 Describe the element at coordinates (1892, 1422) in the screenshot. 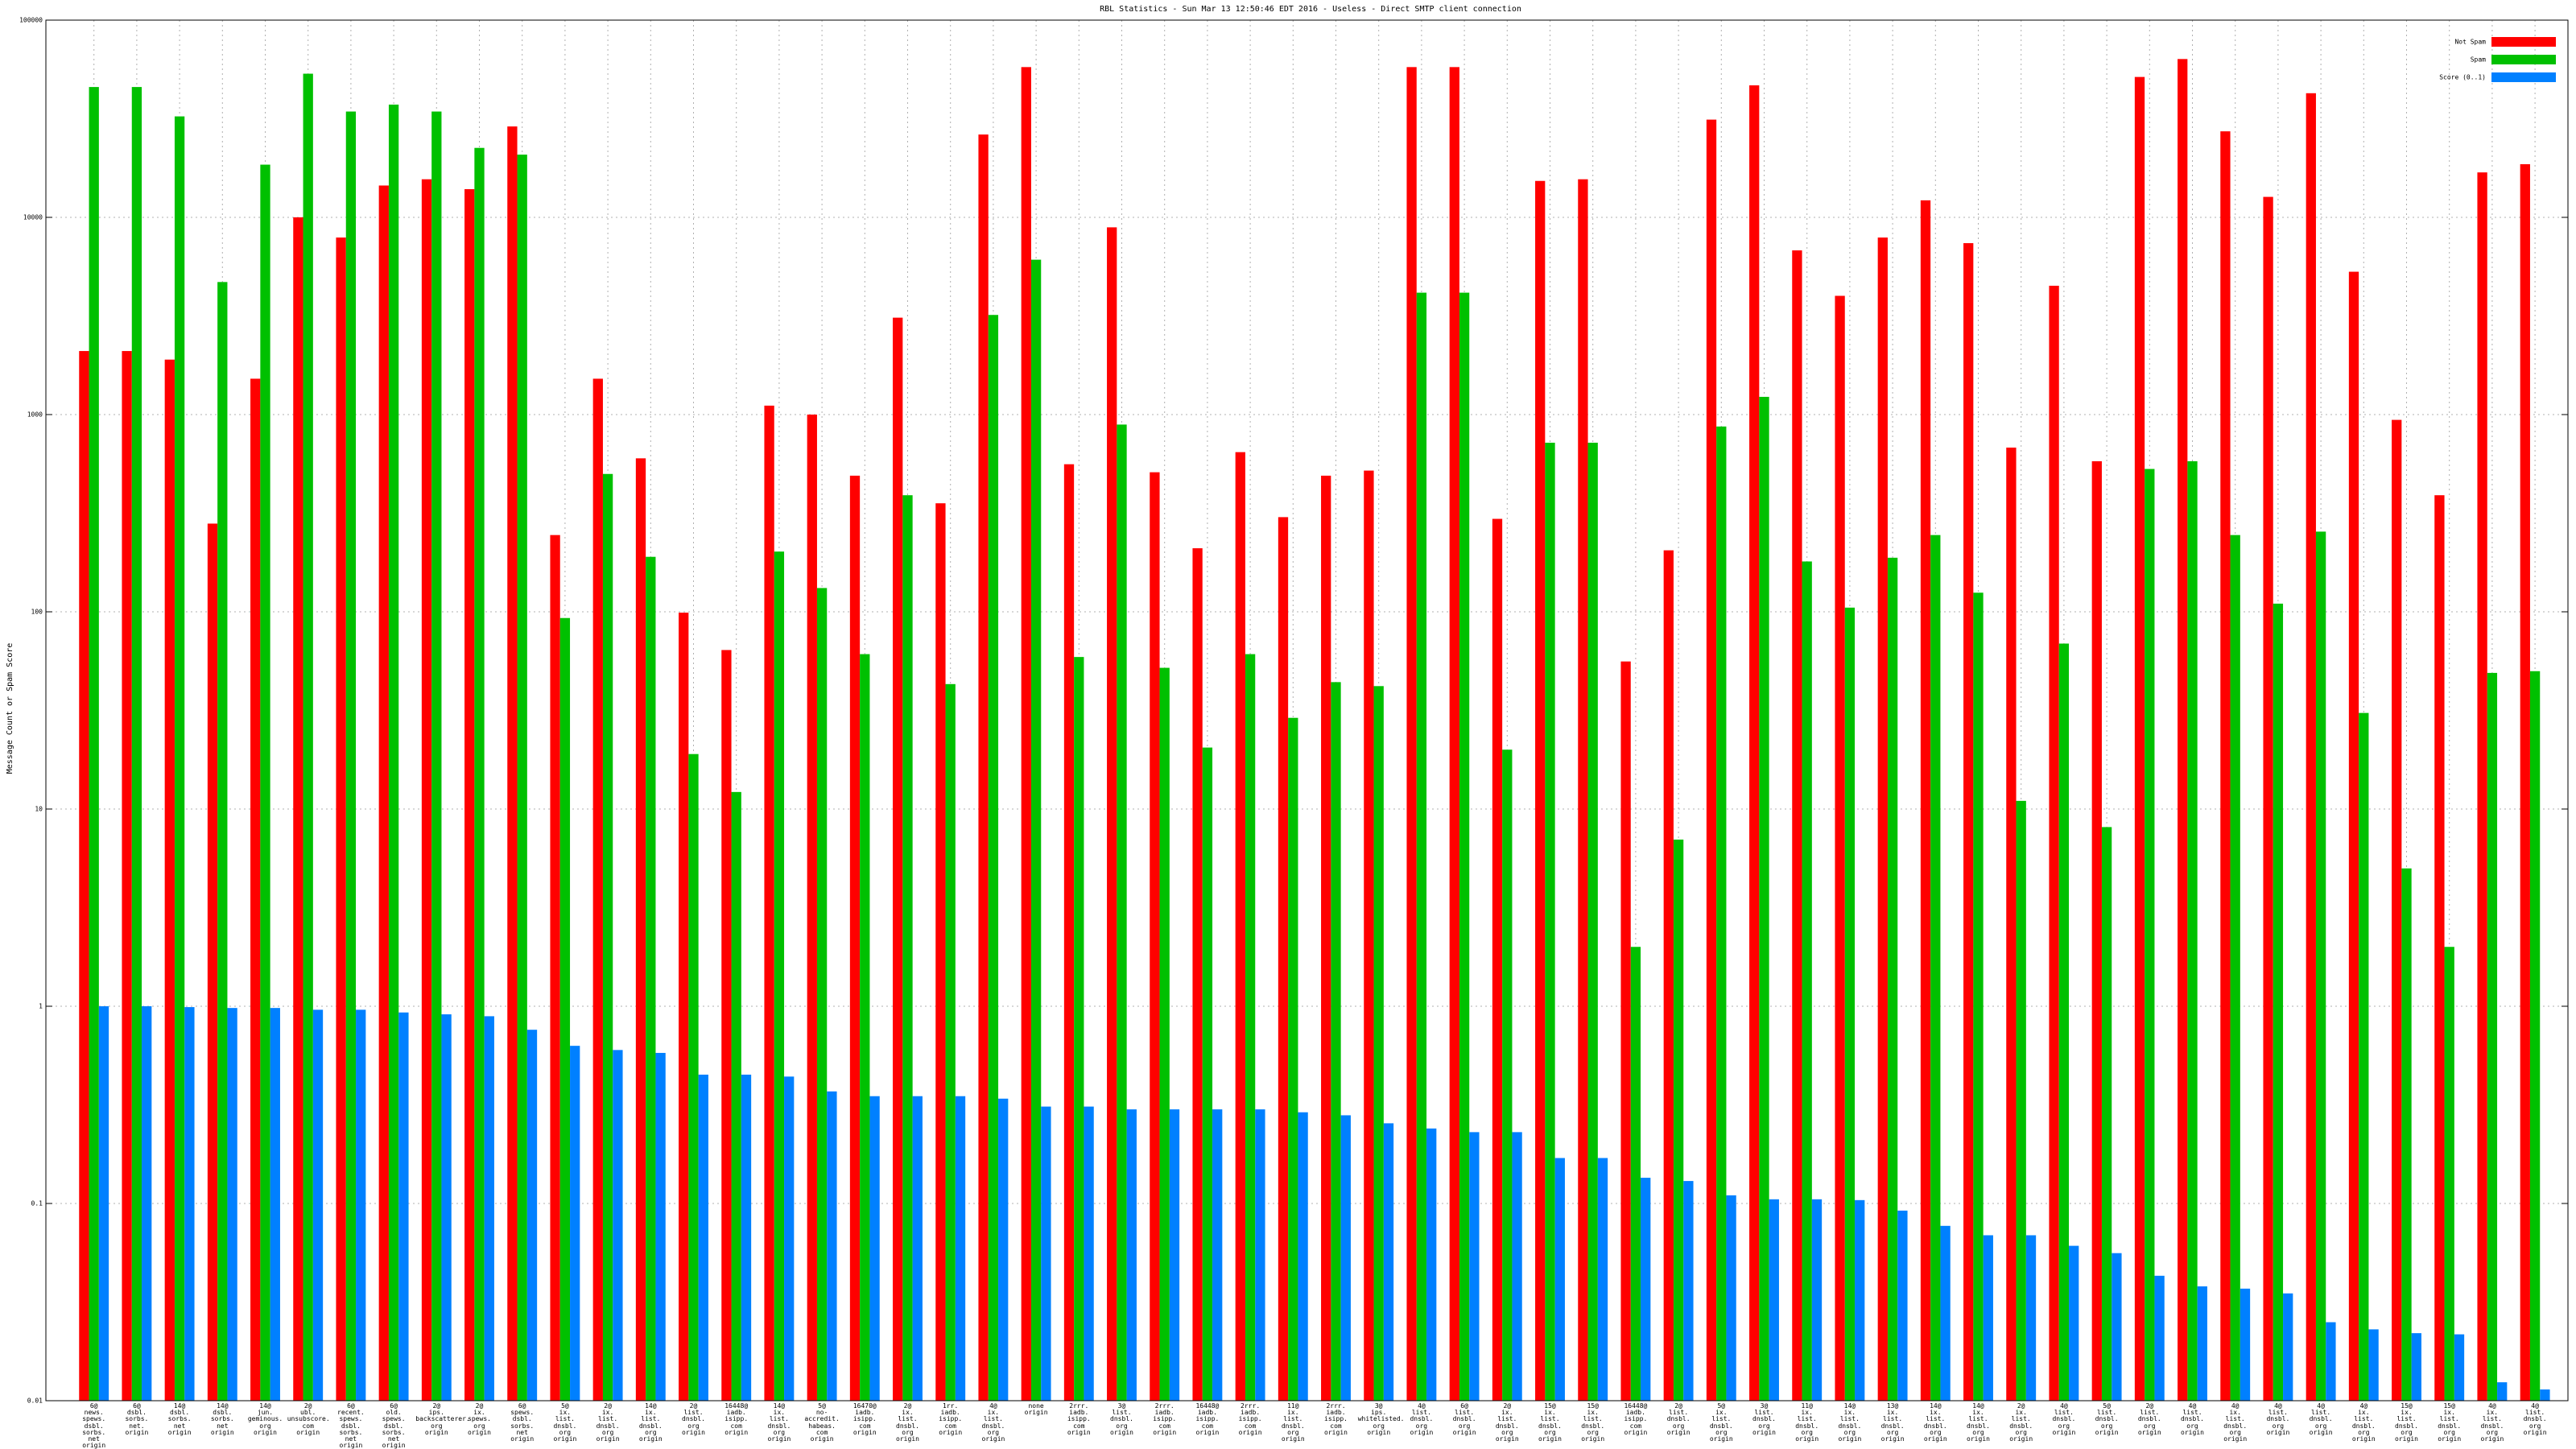

I see `x-tick-label: 13@ ix. list. dnsbl. org origin` at that location.